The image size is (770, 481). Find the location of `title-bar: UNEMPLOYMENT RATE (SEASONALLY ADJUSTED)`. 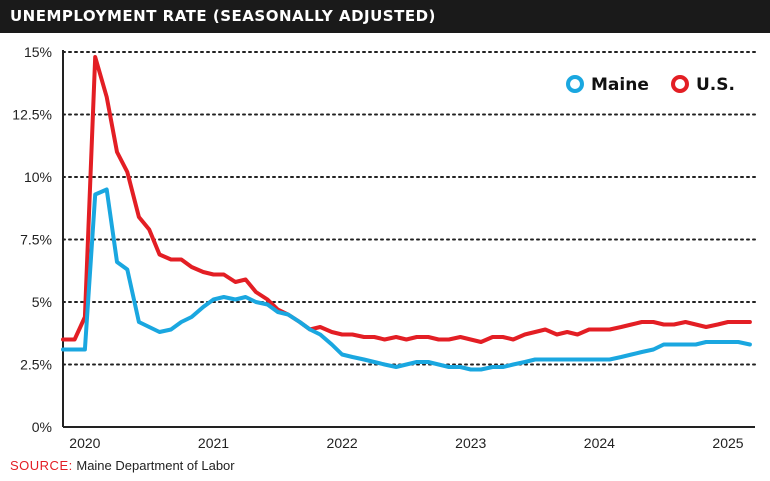

title-bar: UNEMPLOYMENT RATE (SEASONALLY ADJUSTED) is located at coordinates (385, 16).